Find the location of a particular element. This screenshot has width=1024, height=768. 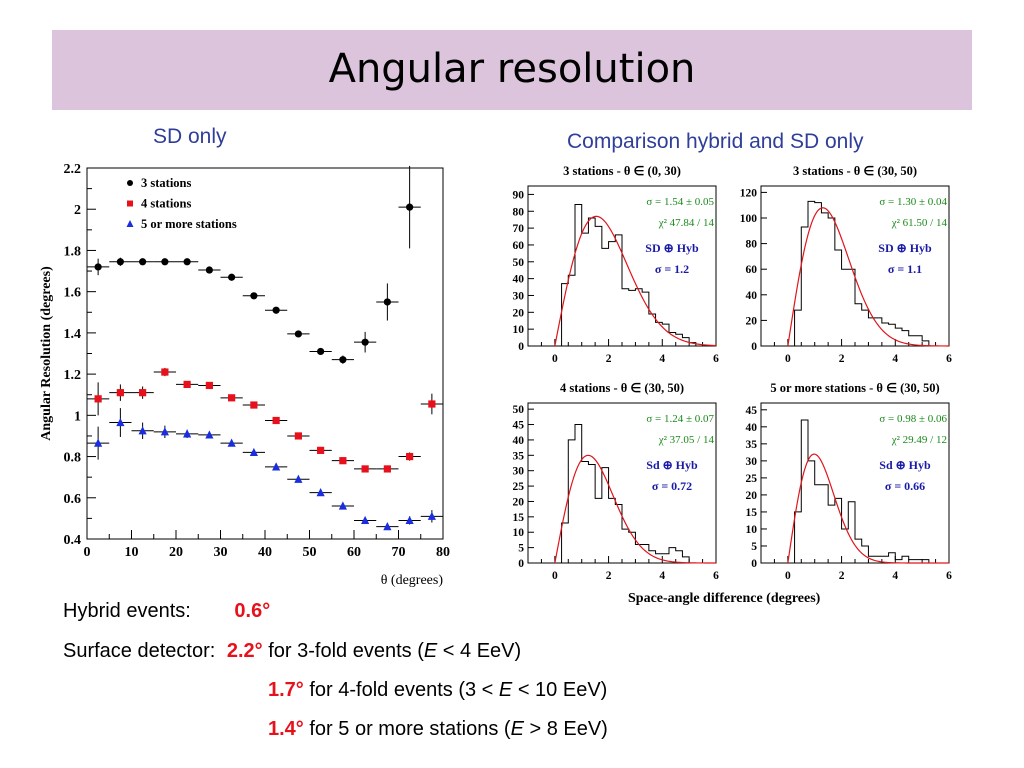

y-tick-label: 60 is located at coordinates (752, 270).